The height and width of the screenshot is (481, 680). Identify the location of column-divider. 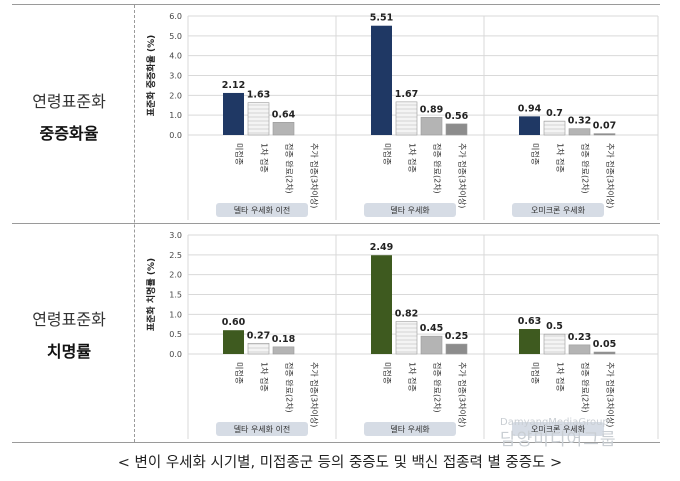
(134, 223).